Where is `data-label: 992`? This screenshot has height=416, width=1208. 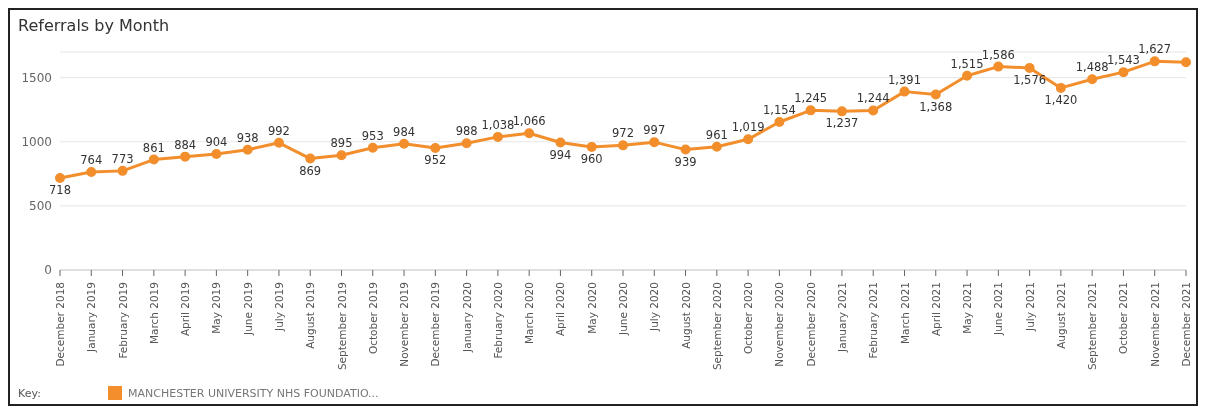 data-label: 992 is located at coordinates (278, 130).